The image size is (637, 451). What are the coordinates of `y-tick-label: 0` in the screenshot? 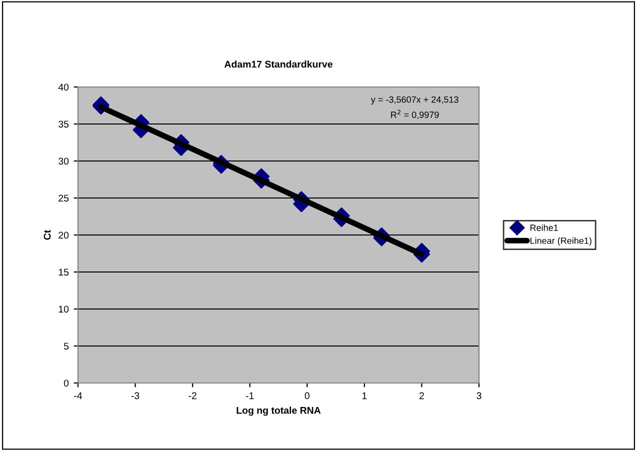 It's located at (66, 383).